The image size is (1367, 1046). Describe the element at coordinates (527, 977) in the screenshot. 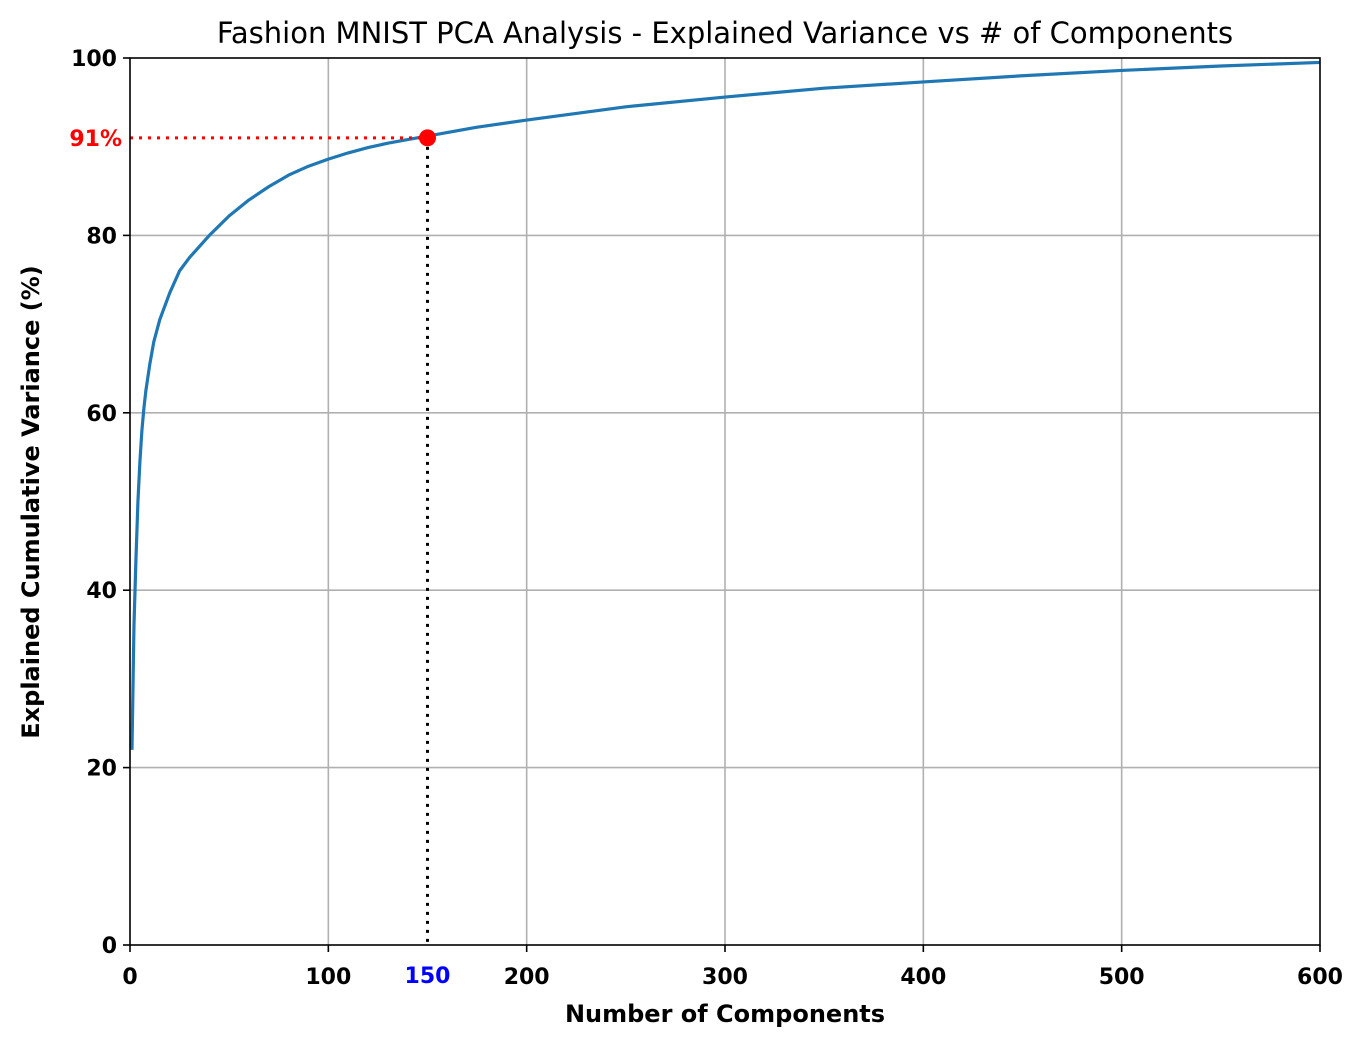

I see `x-tick-label: 200` at that location.